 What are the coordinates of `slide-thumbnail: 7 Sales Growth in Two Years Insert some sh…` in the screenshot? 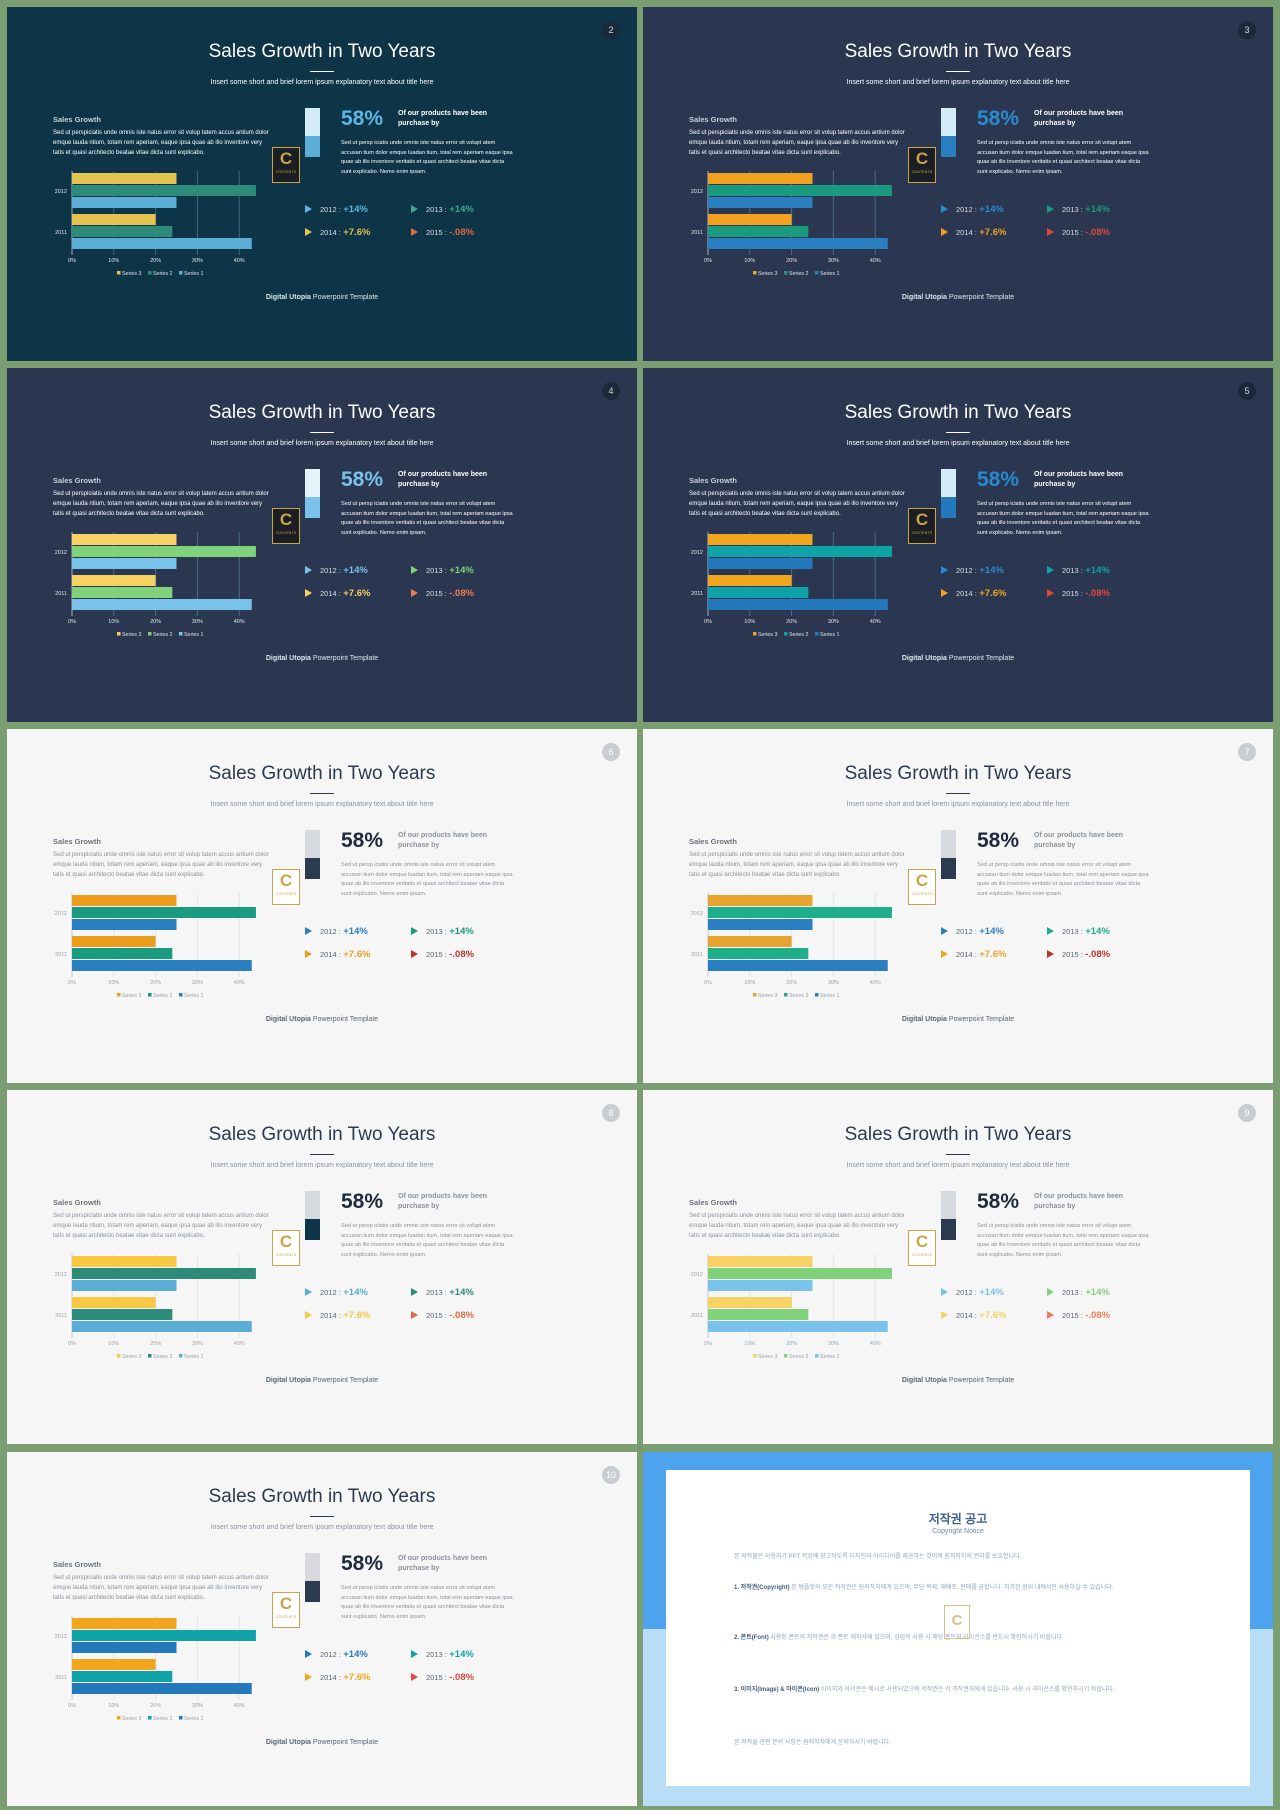 It's located at (958, 906).